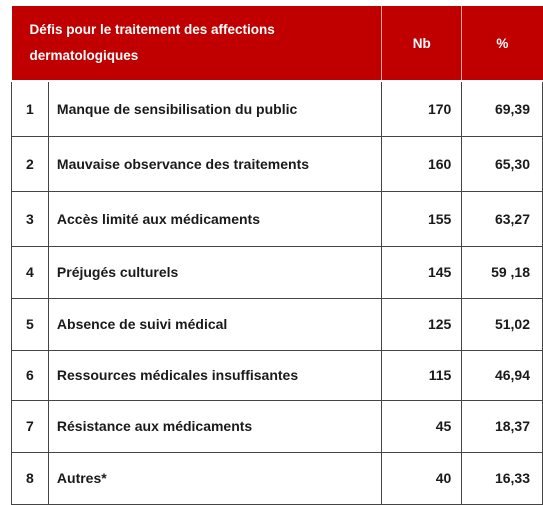 The width and height of the screenshot is (543, 505). What do you see at coordinates (30, 375) in the screenshot?
I see `row-number: 6` at bounding box center [30, 375].